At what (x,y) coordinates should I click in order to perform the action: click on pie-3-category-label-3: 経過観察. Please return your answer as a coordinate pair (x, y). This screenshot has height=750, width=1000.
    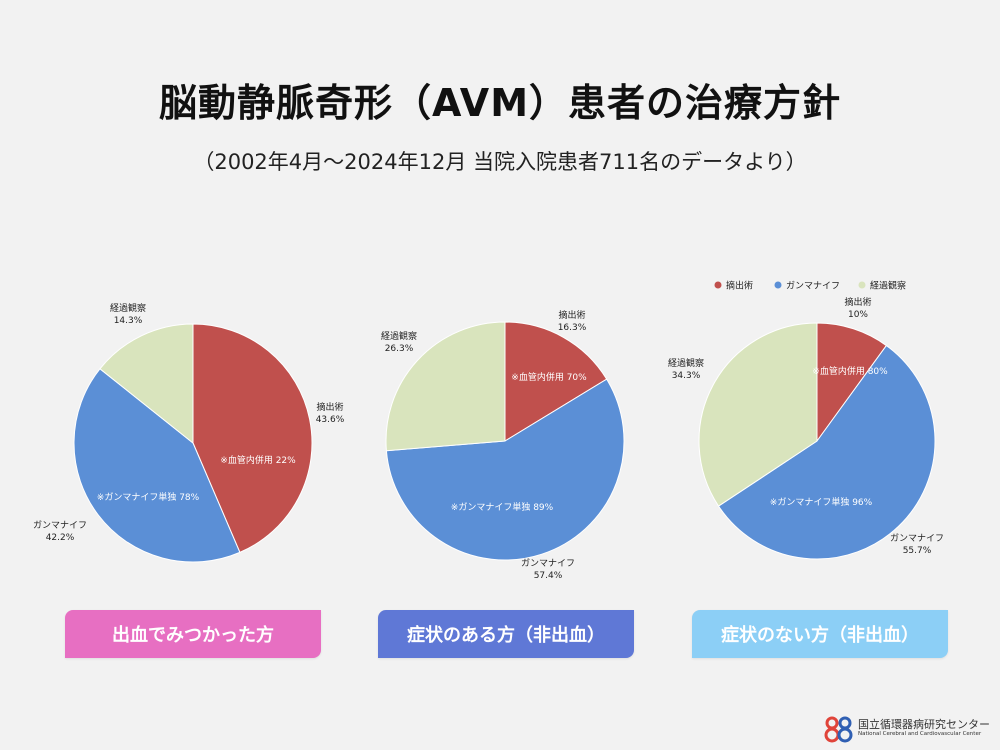
    Looking at the image, I should click on (686, 363).